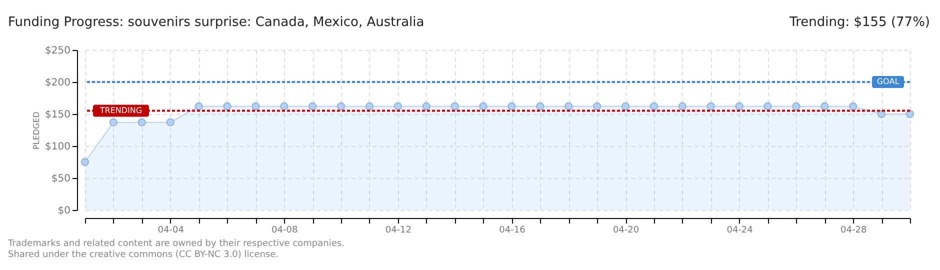  Describe the element at coordinates (60, 179) in the screenshot. I see `y-tick-label: $50` at that location.